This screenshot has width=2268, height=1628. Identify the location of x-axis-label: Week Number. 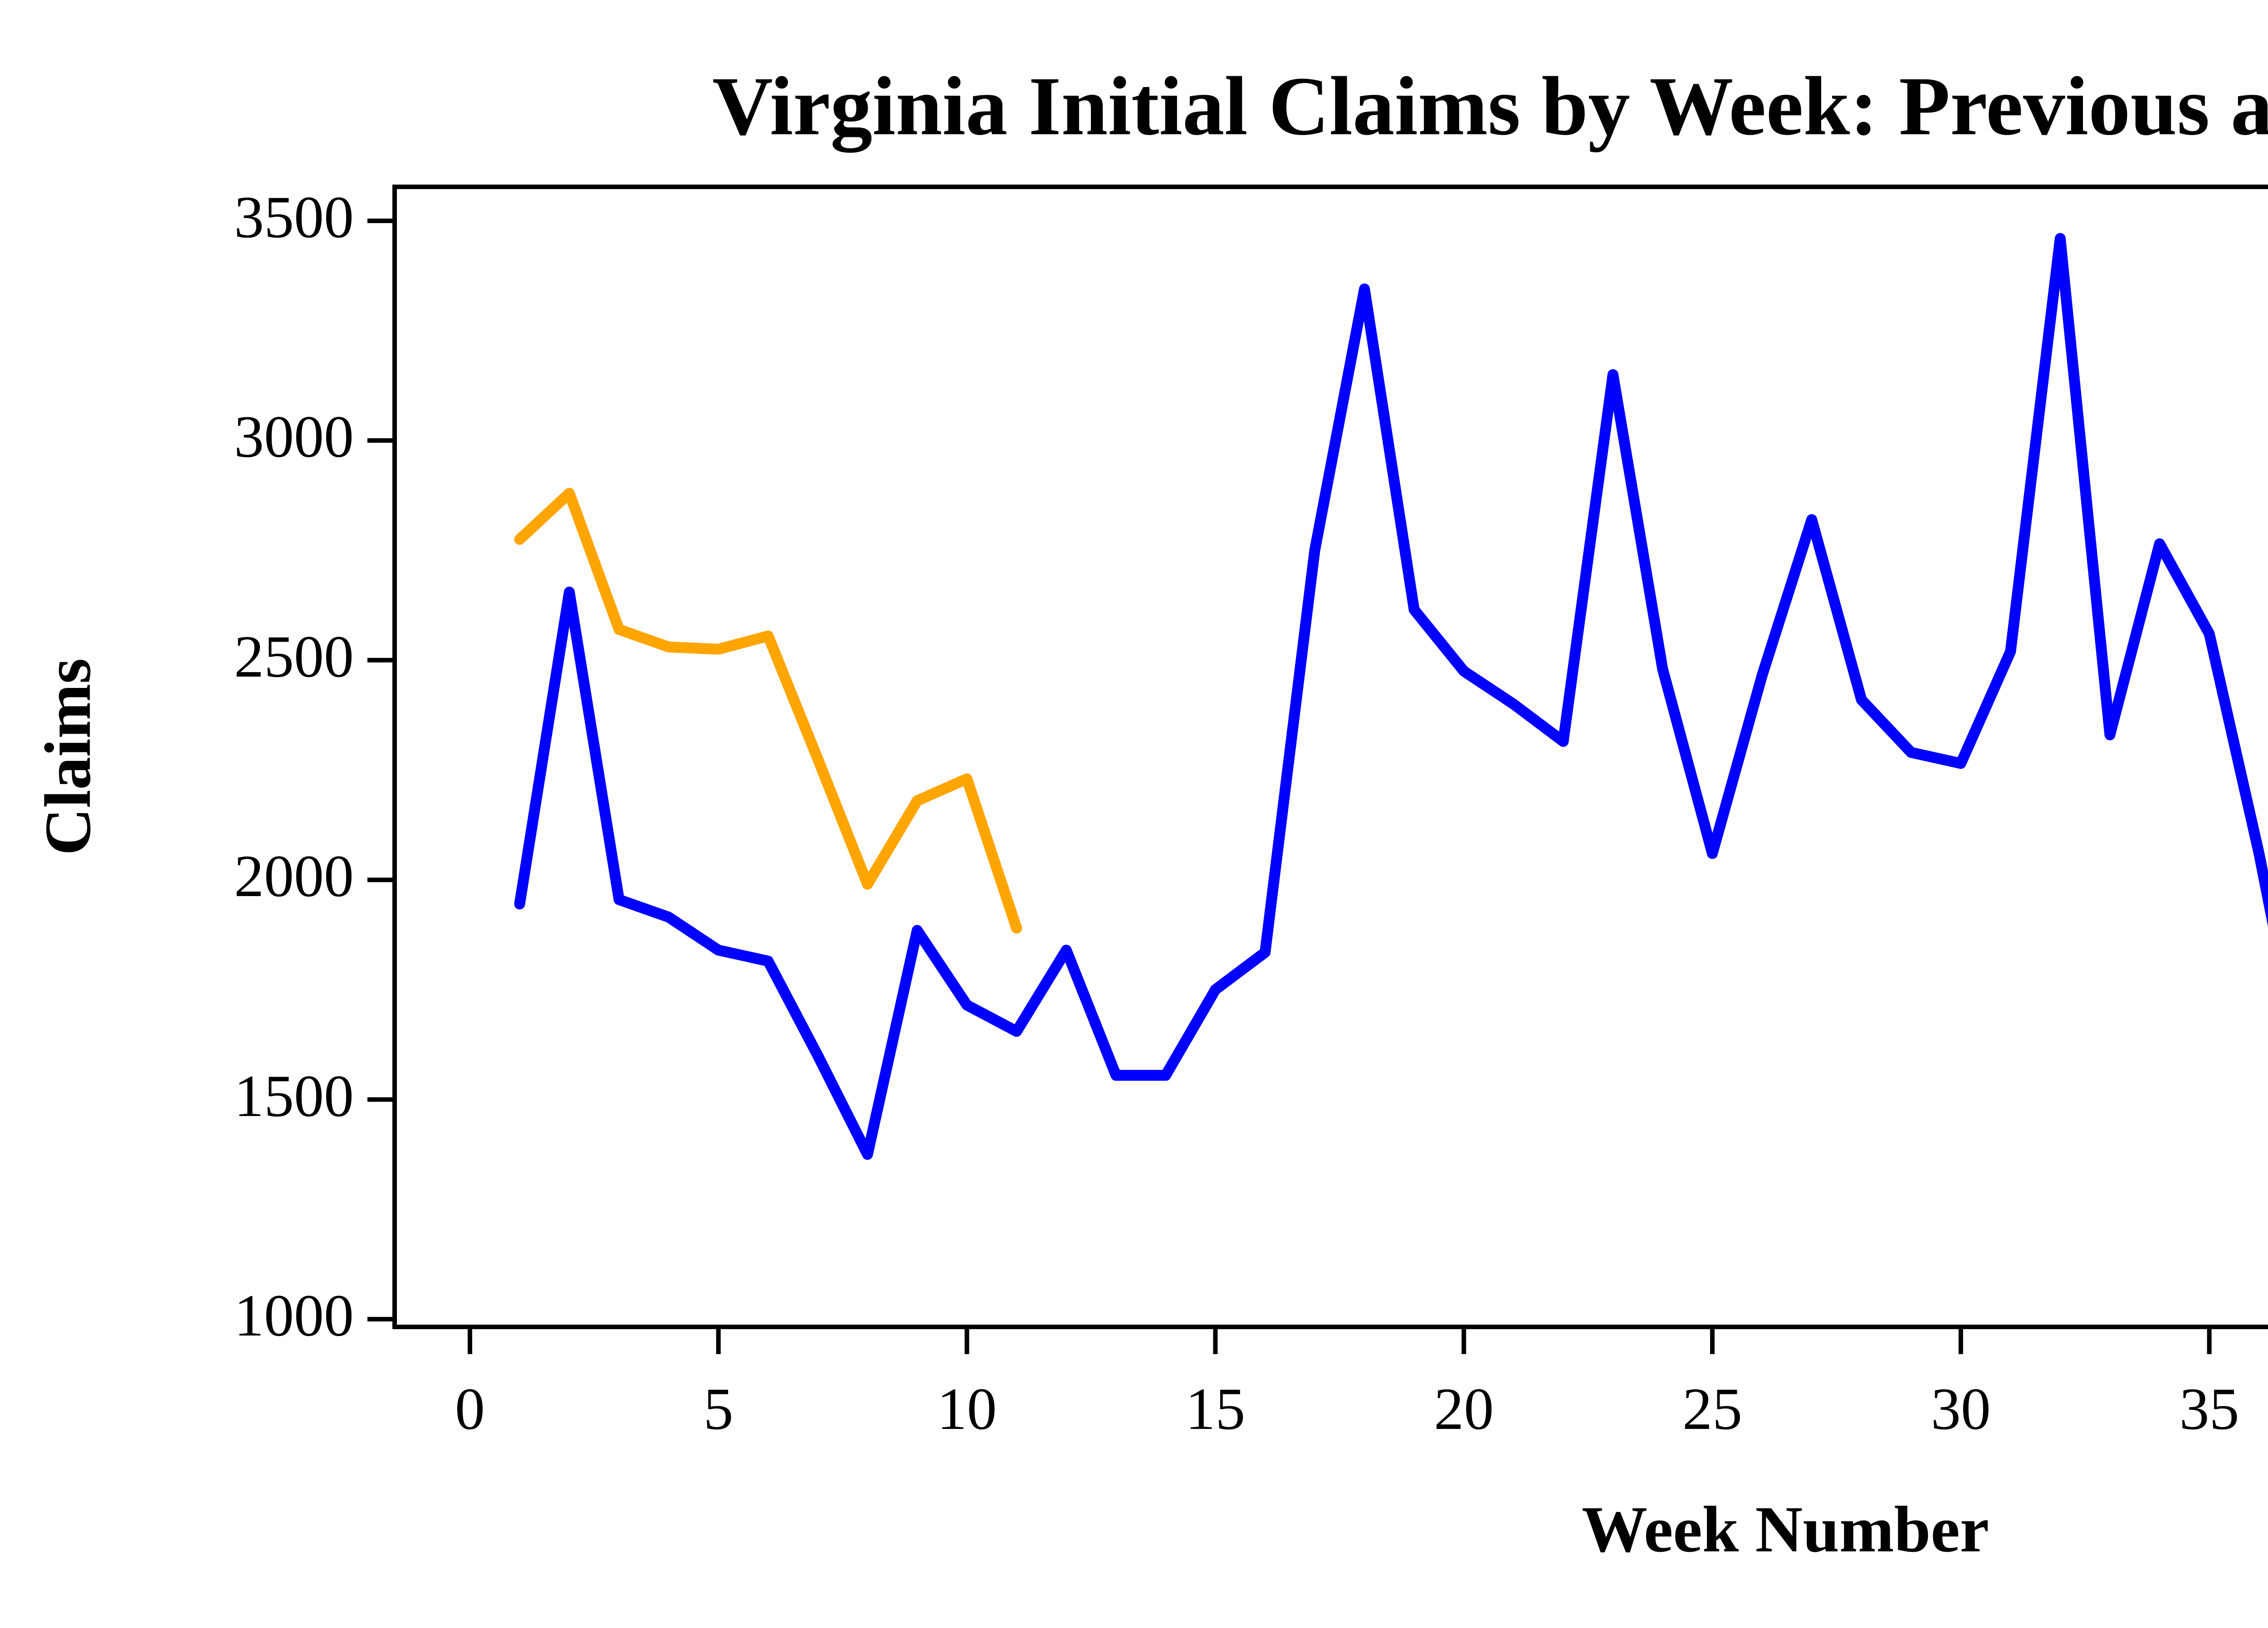
(1785, 1529).